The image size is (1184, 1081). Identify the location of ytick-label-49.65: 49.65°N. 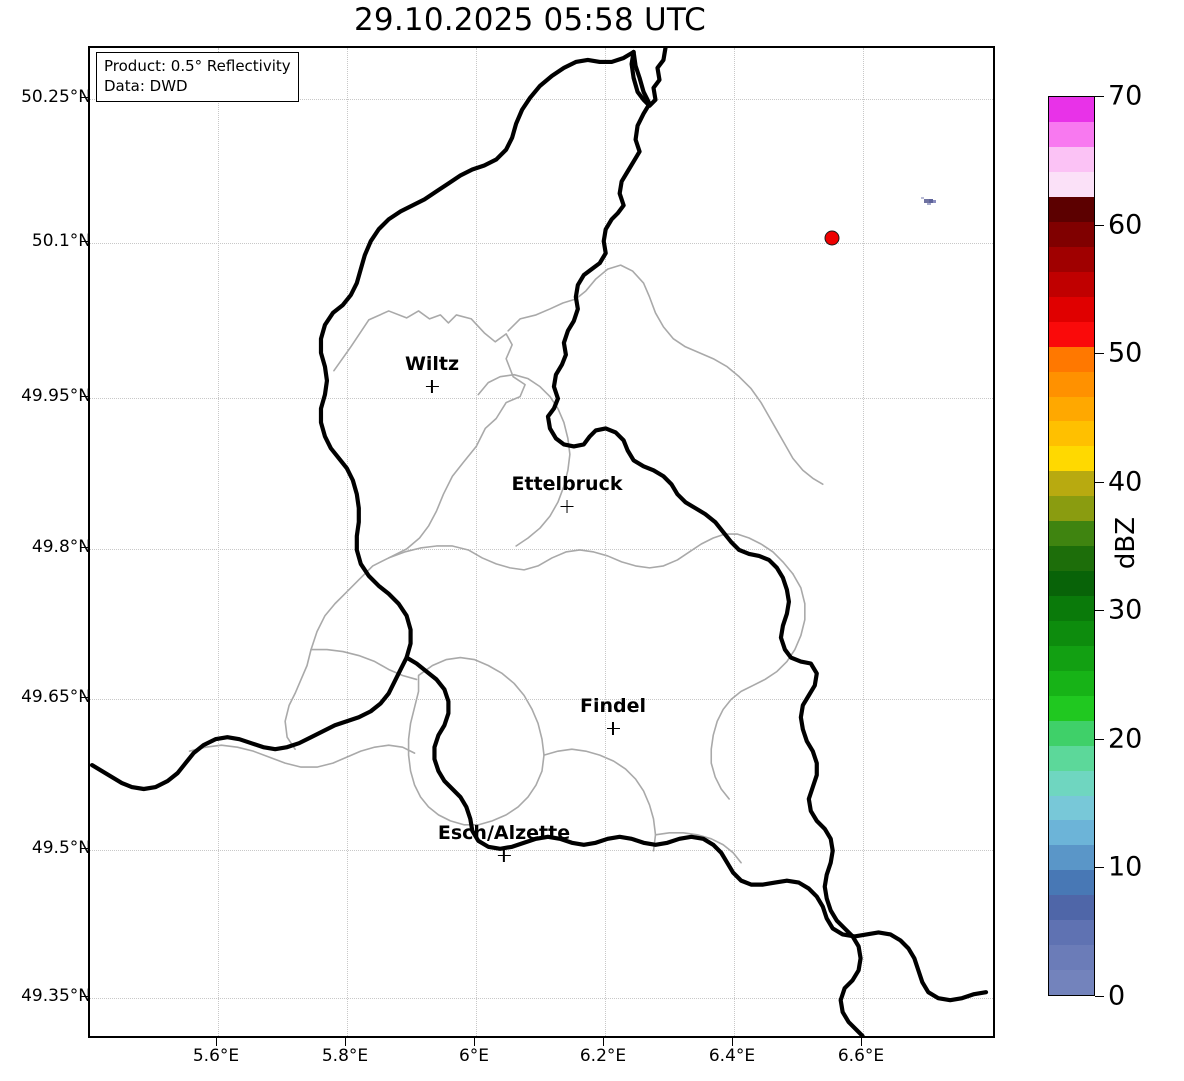
(56, 697).